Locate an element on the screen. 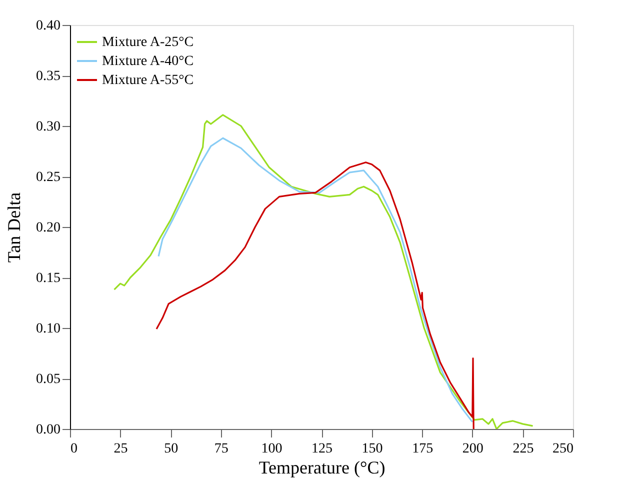 The image size is (619, 490). y-tick-label: 0.05 is located at coordinates (48, 379).